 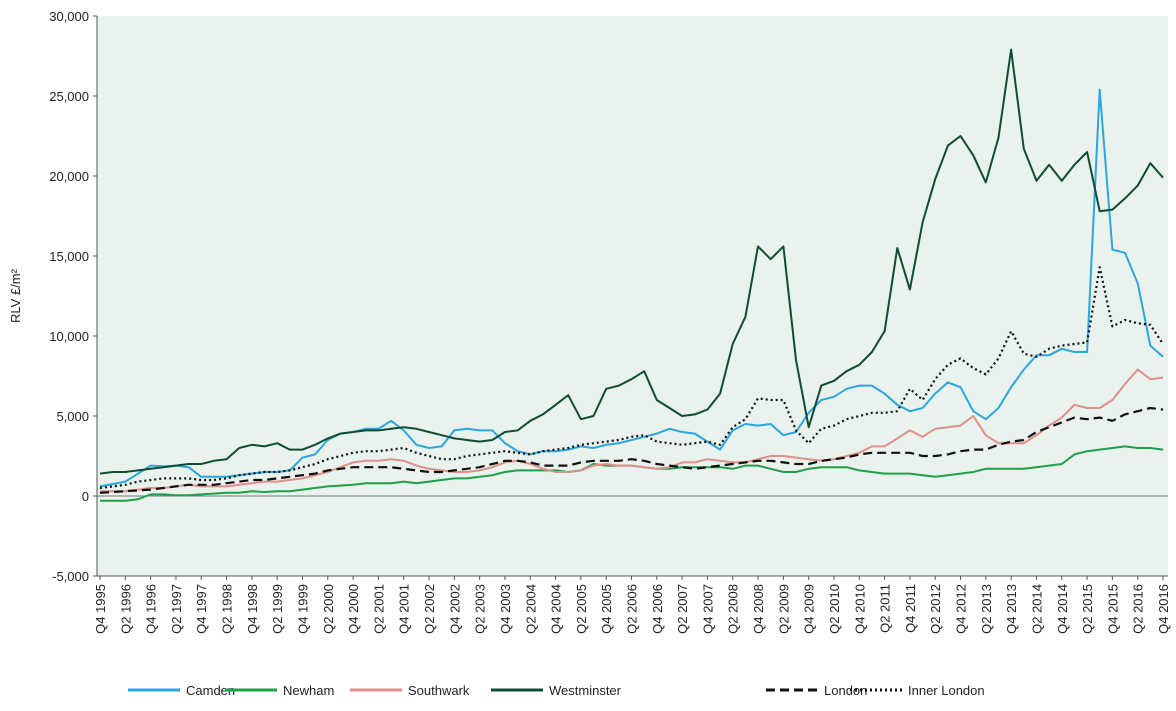 I want to click on y-tick-label: 10,000, so click(x=69, y=336).